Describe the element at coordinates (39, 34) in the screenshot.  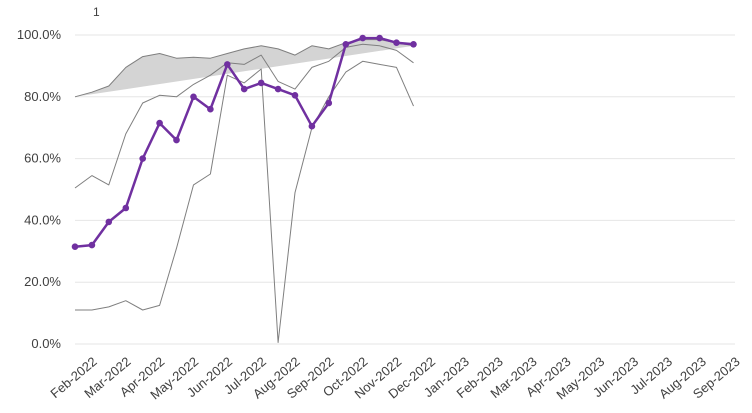
I see `y-tick-label: 100.0%` at that location.